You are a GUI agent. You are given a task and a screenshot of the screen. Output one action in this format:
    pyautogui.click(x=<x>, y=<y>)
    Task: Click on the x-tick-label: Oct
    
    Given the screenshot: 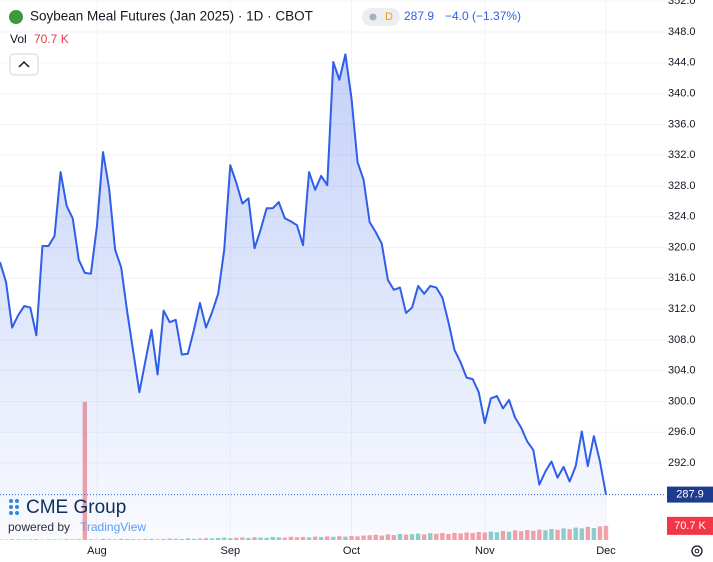 What is the action you would take?
    pyautogui.click(x=351, y=551)
    